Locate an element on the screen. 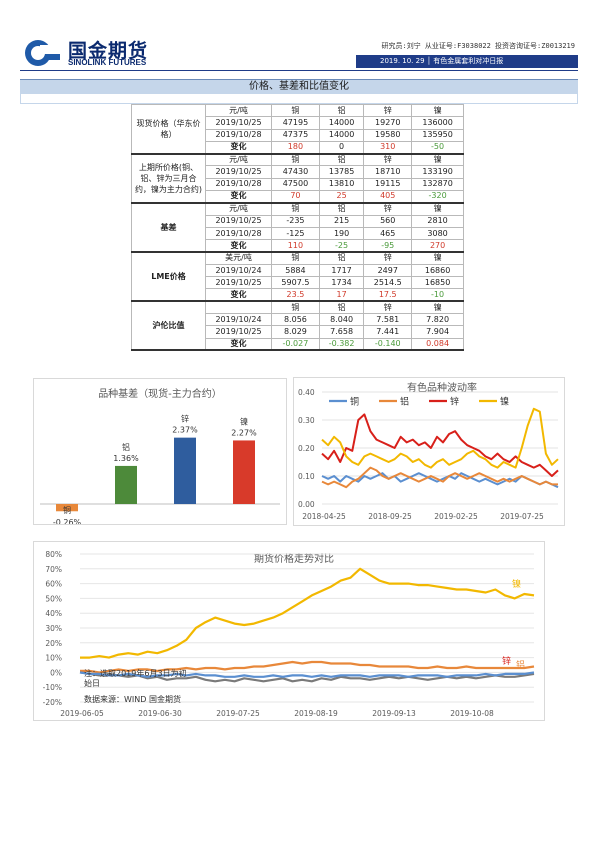 Image resolution: width=595 pixels, height=842 pixels. header-divider is located at coordinates (299, 70).